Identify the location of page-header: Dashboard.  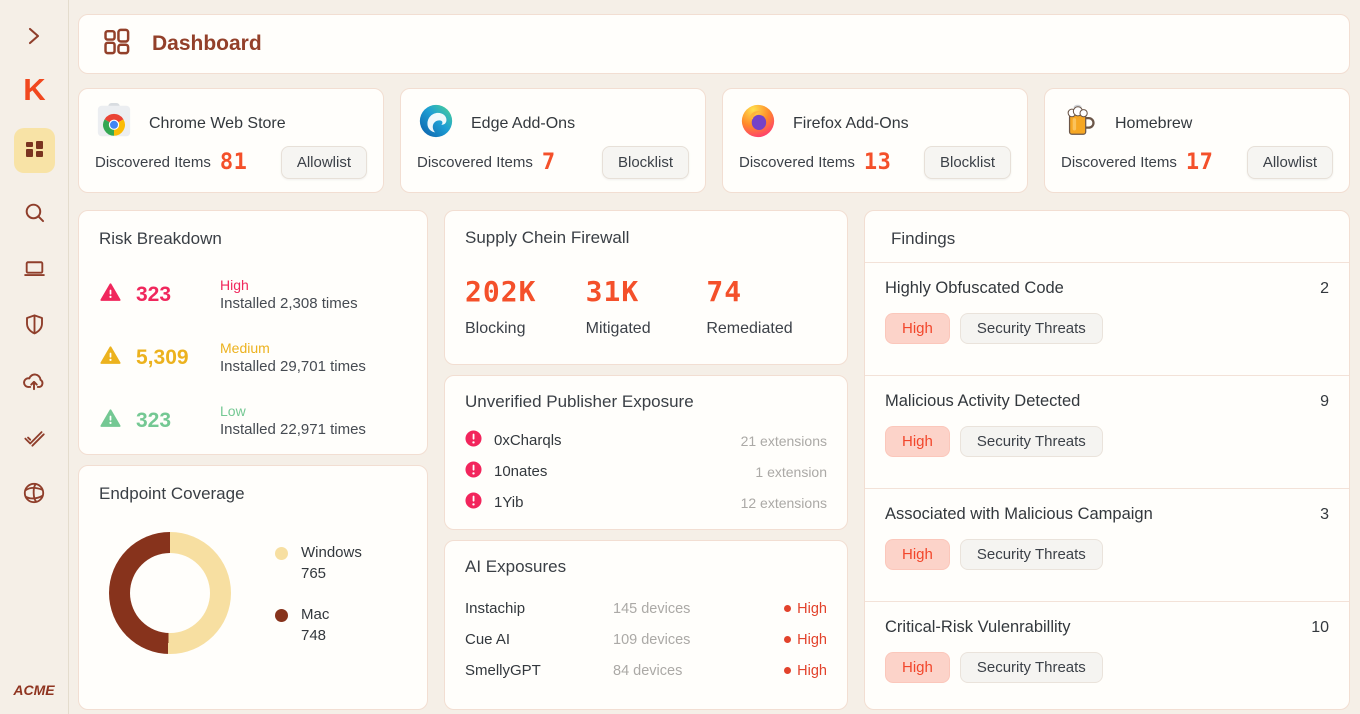
(714, 44).